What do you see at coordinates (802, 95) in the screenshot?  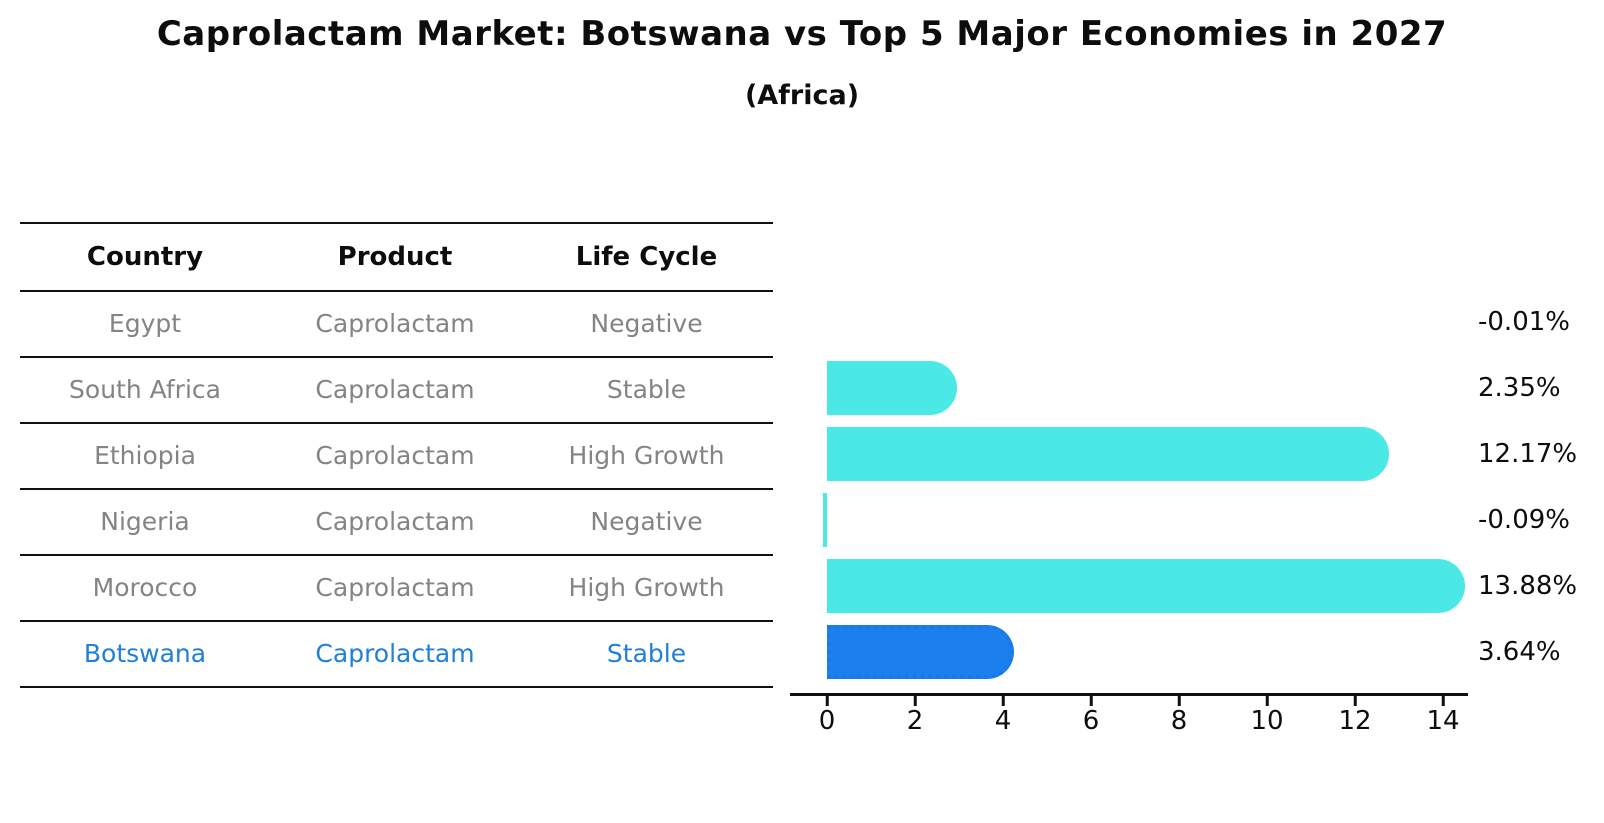 I see `chart-subtitle: (Africa)` at bounding box center [802, 95].